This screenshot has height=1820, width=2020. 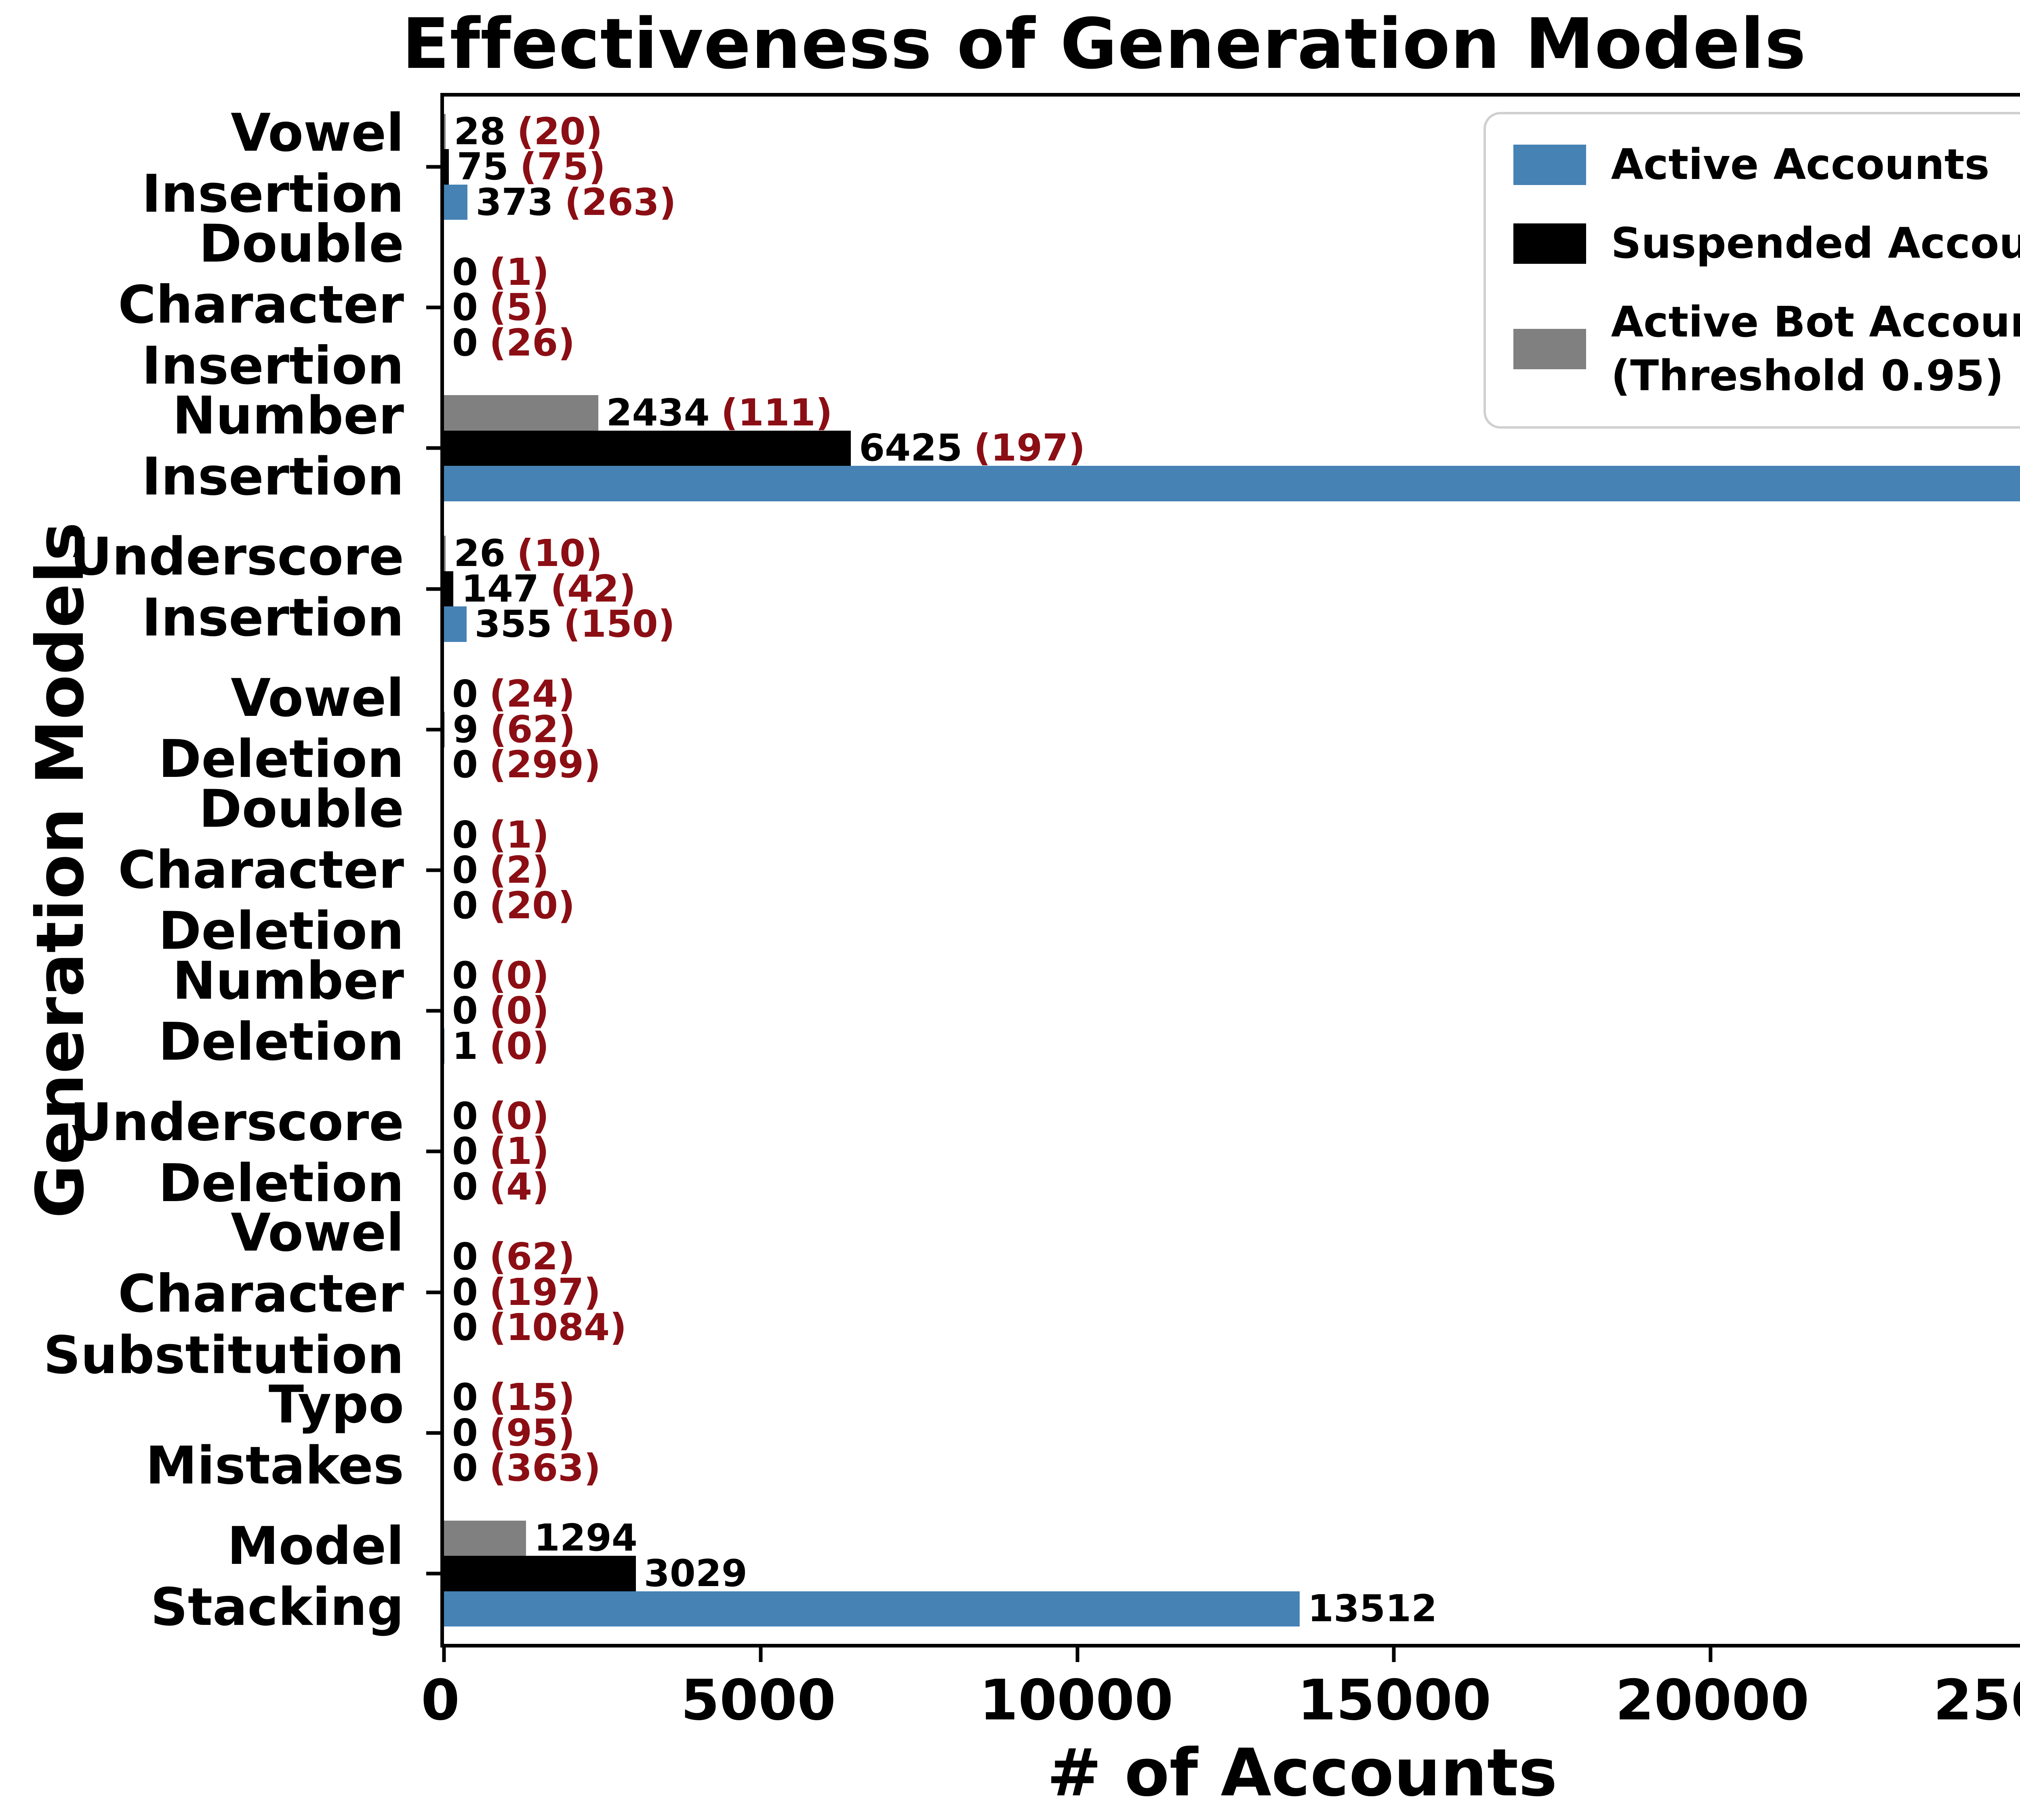 I want to click on bar-value-label: 0 (197), so click(x=526, y=1292).